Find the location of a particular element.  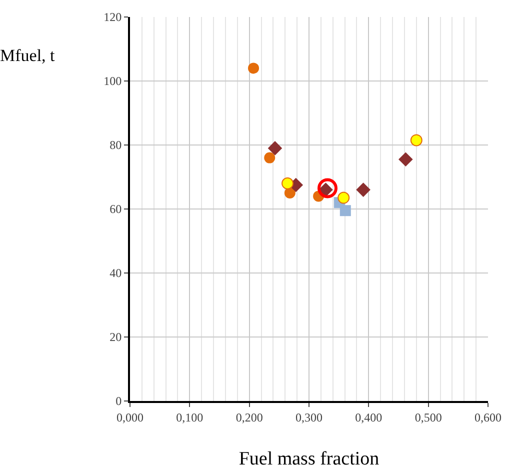

y-tick-label: 20 is located at coordinates (116, 337).